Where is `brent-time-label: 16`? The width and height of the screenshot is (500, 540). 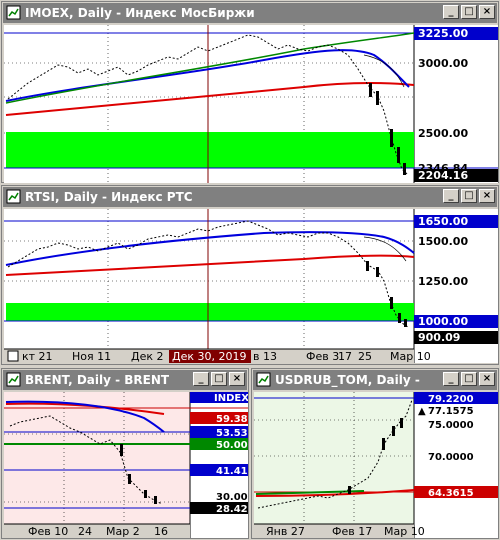 brent-time-label: 16 is located at coordinates (161, 531).